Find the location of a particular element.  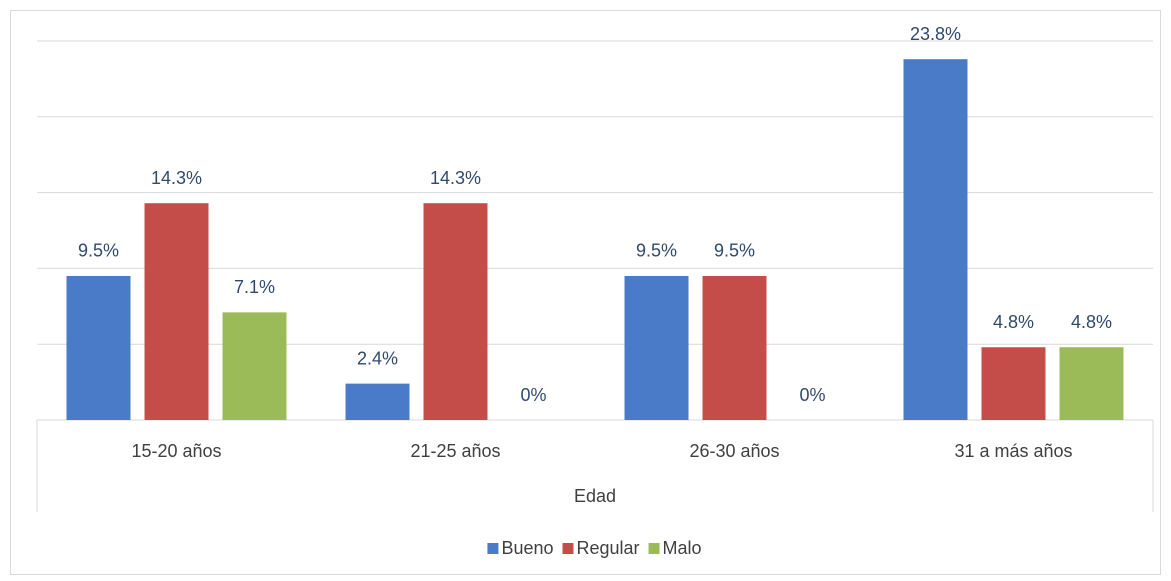

x-tick-label: 26-30 años is located at coordinates (734, 451).